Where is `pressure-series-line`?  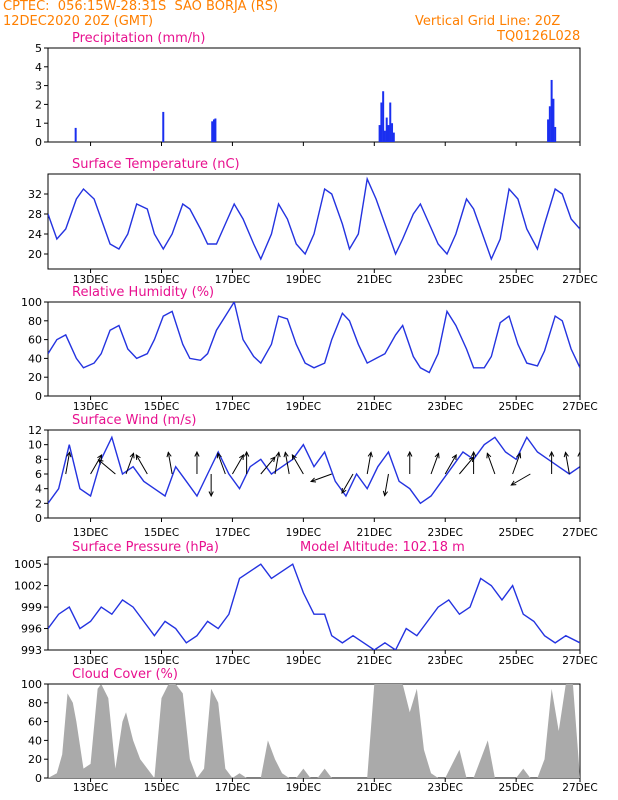
pressure-series-line is located at coordinates (314, 606).